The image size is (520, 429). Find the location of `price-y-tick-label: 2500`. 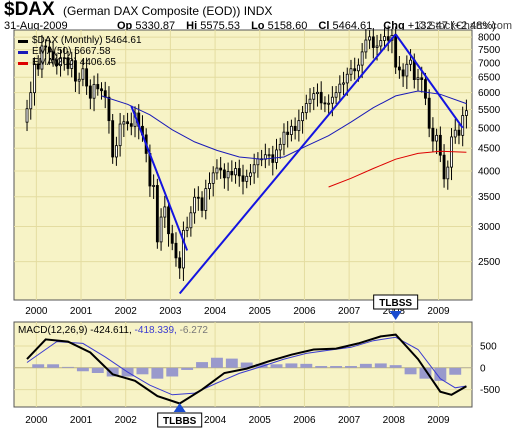

price-y-tick-label: 2500 is located at coordinates (489, 262).